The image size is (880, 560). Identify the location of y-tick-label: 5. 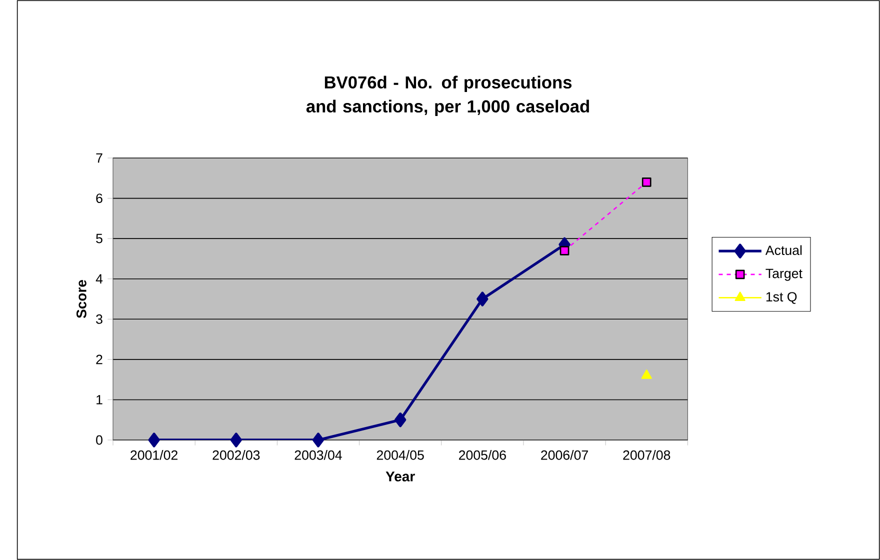
(99, 239).